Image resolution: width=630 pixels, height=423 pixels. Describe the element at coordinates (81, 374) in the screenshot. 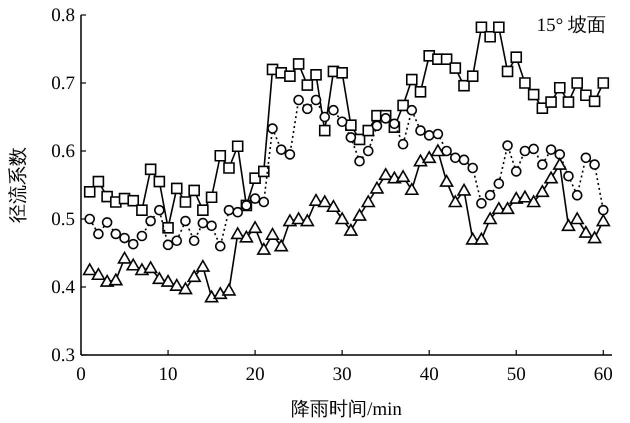

I see `x-tick-label: 0` at that location.